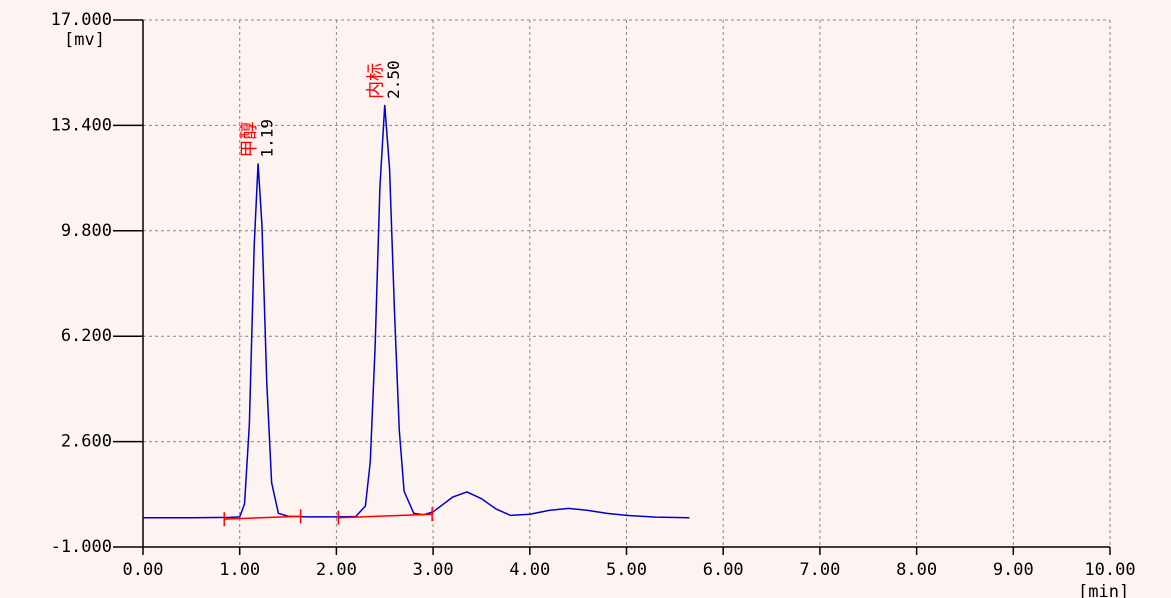 This screenshot has height=598, width=1171. I want to click on x-tick-label: 6.00, so click(723, 570).